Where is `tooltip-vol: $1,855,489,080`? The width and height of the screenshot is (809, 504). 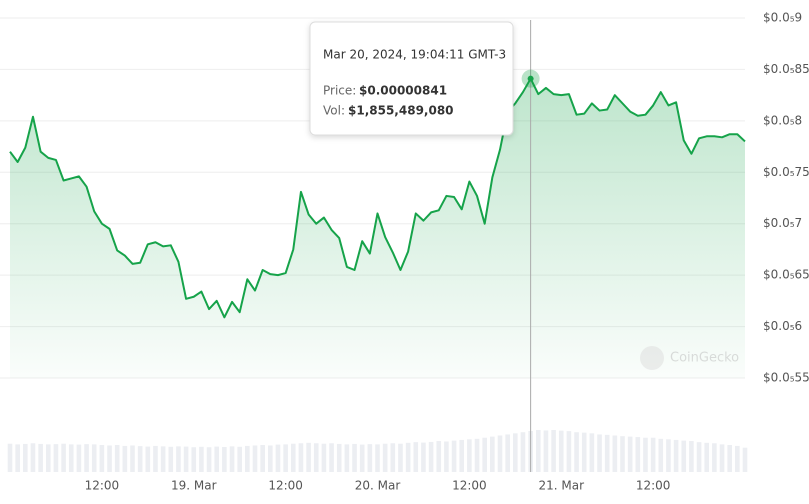
tooltip-vol: $1,855,489,080 is located at coordinates (401, 111).